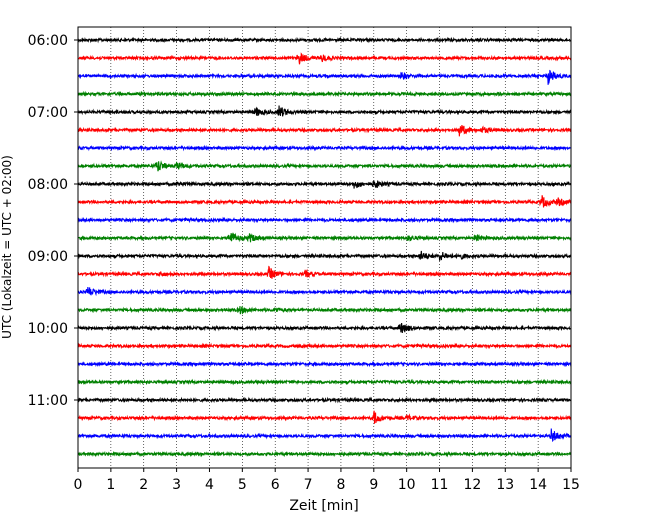  I want to click on x-tick-label: 11, so click(440, 485).